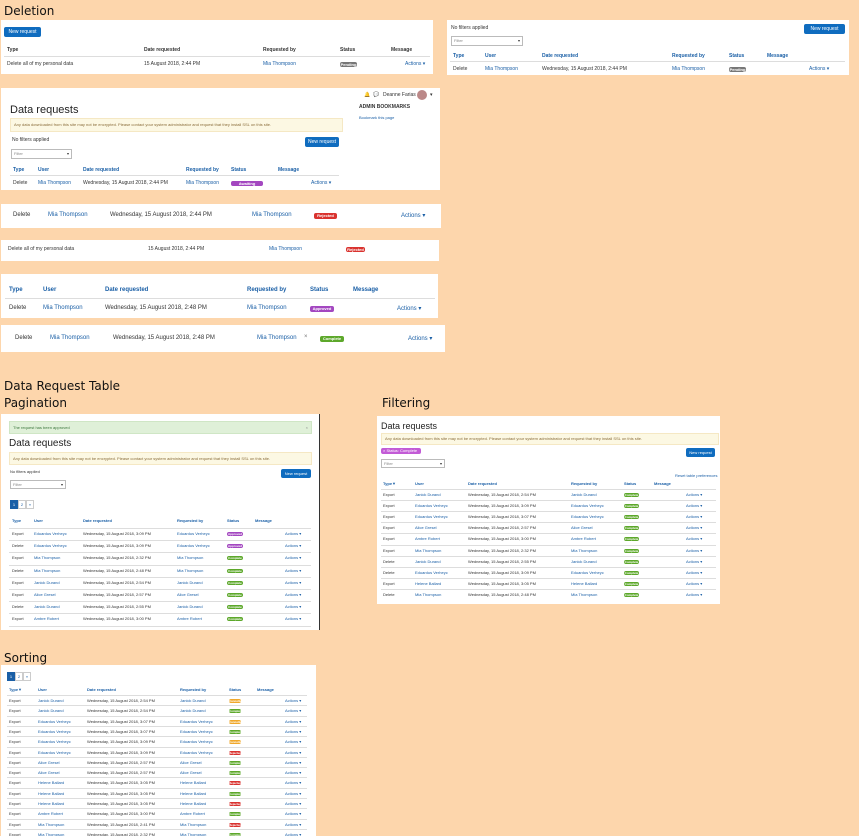 The width and height of the screenshot is (859, 836). What do you see at coordinates (30, 504) in the screenshot?
I see `next-page-button: »` at bounding box center [30, 504].